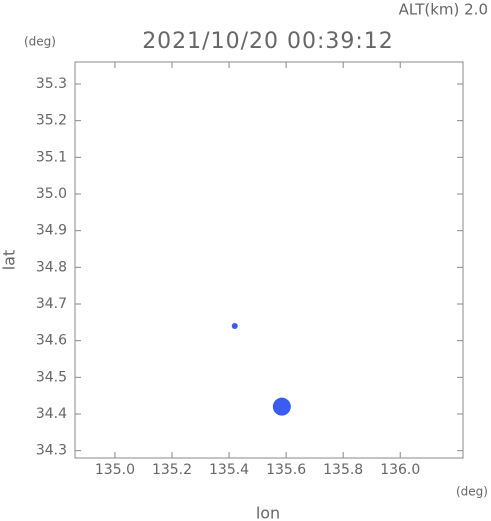 This screenshot has width=491, height=521. Describe the element at coordinates (51, 194) in the screenshot. I see `y-tick-label: 35.0` at that location.